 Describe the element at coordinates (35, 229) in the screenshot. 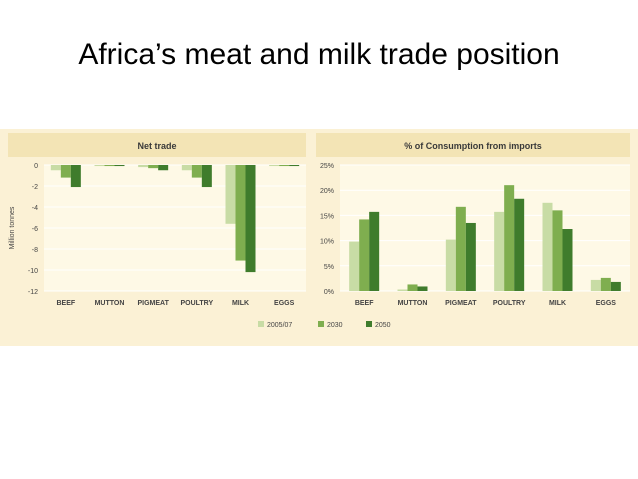

I see `y-tick-label: -6` at that location.